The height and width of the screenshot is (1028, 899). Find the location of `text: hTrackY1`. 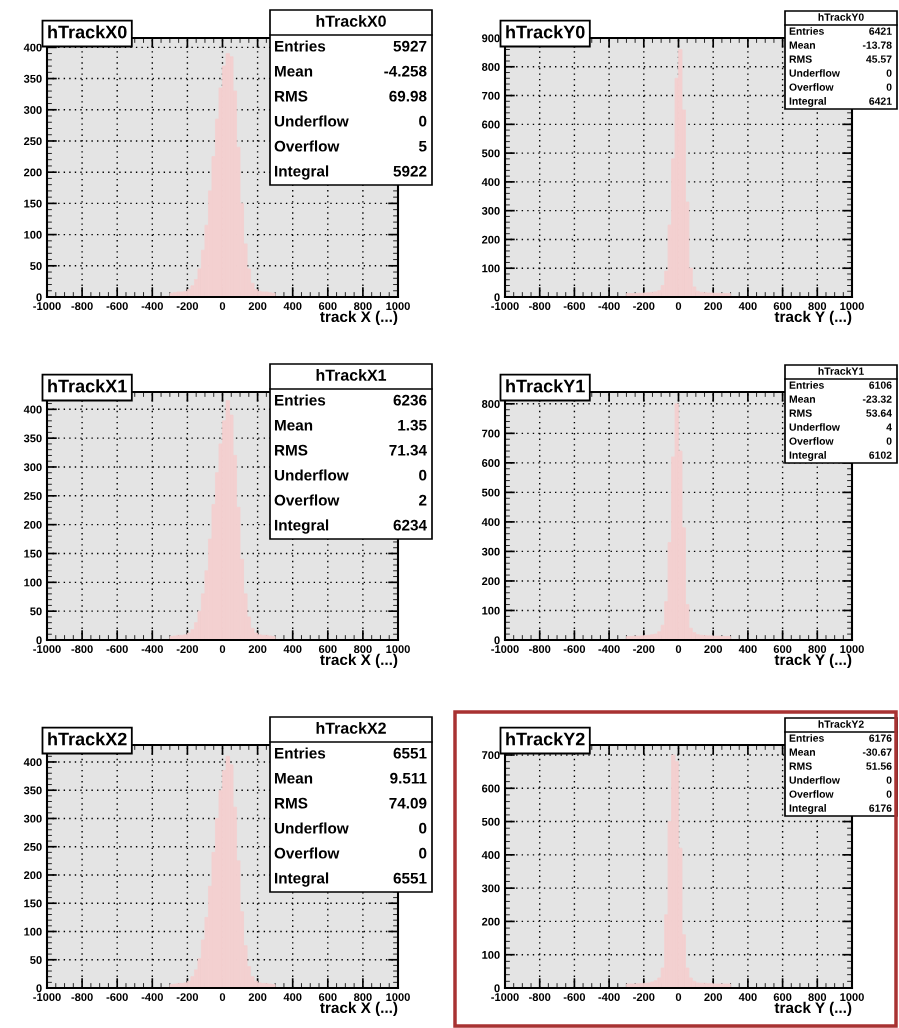

text: hTrackY1 is located at coordinates (841, 371).